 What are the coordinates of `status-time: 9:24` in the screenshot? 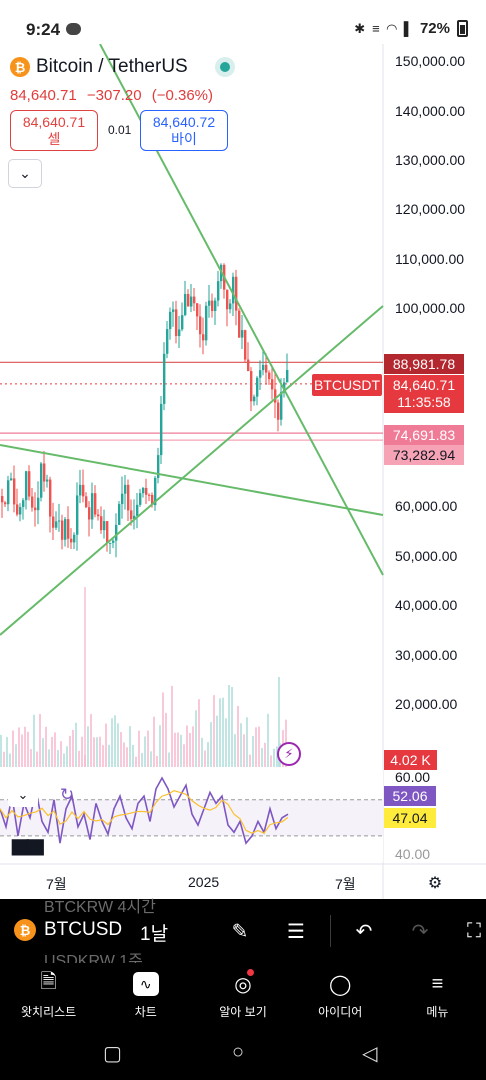 It's located at (43, 29).